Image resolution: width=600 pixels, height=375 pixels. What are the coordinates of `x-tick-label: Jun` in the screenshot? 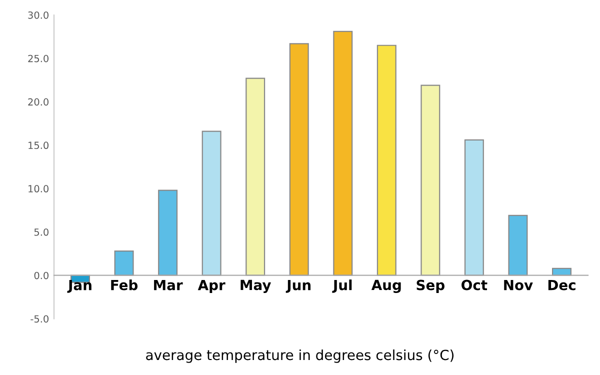 It's located at (298, 286).